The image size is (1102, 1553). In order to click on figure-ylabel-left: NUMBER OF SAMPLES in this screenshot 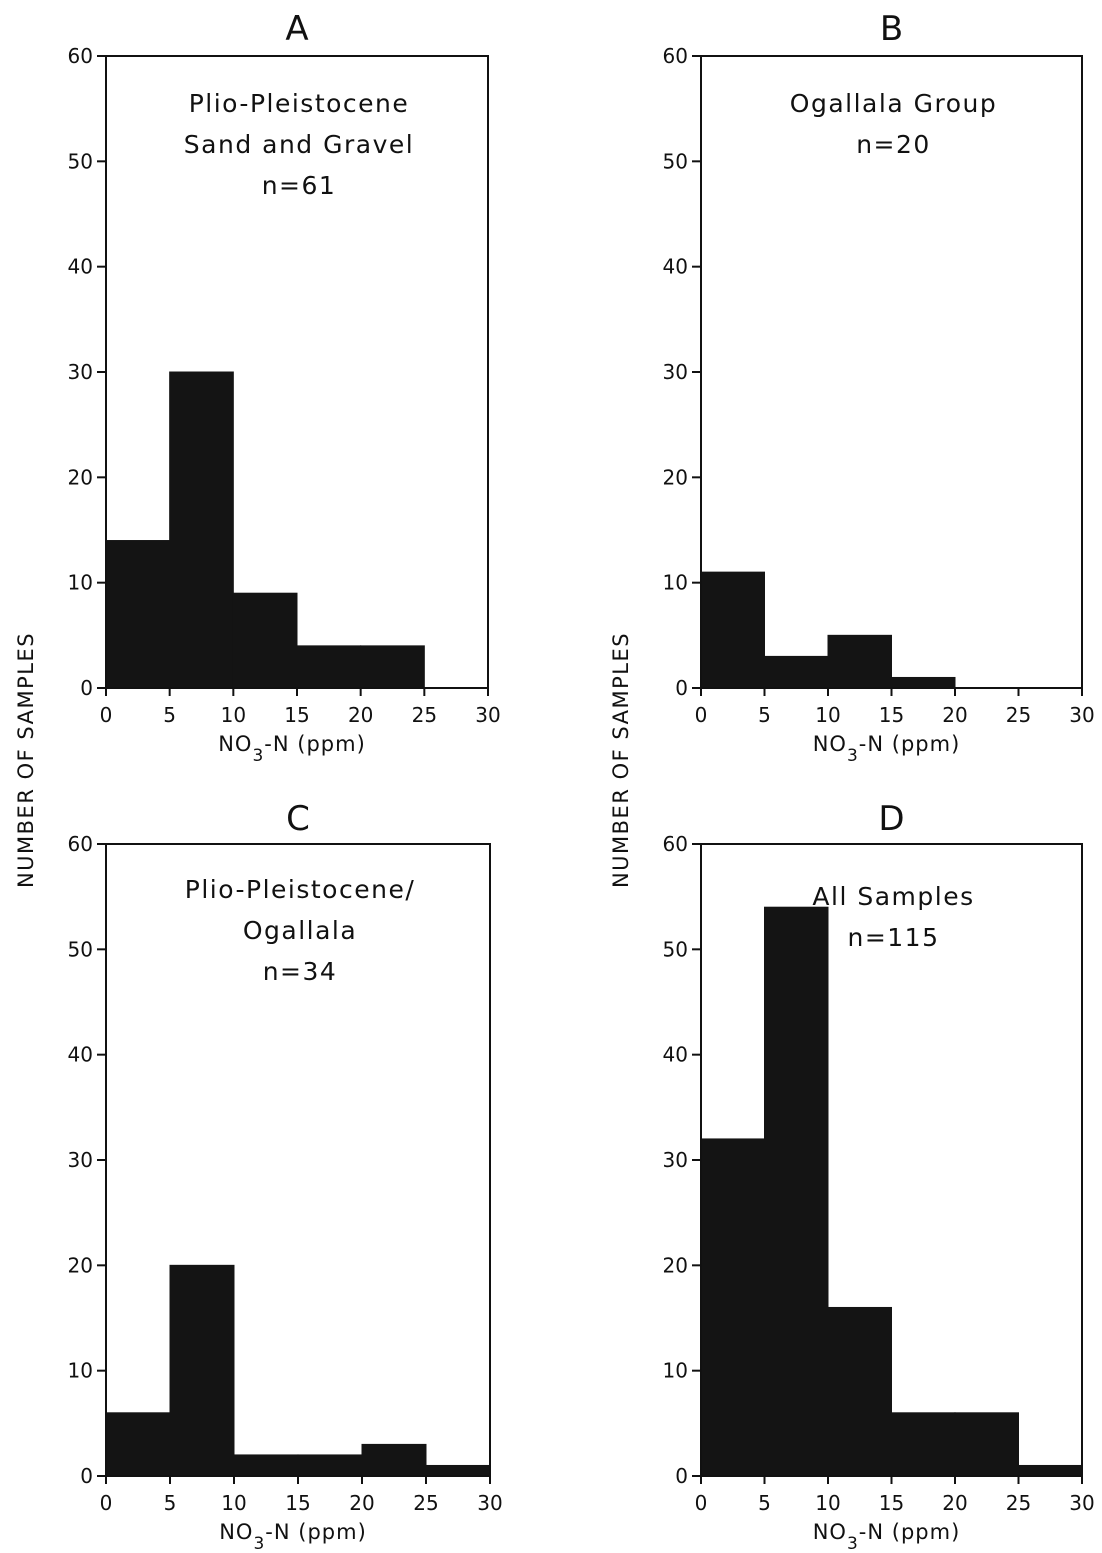, I will do `click(26, 760)`.